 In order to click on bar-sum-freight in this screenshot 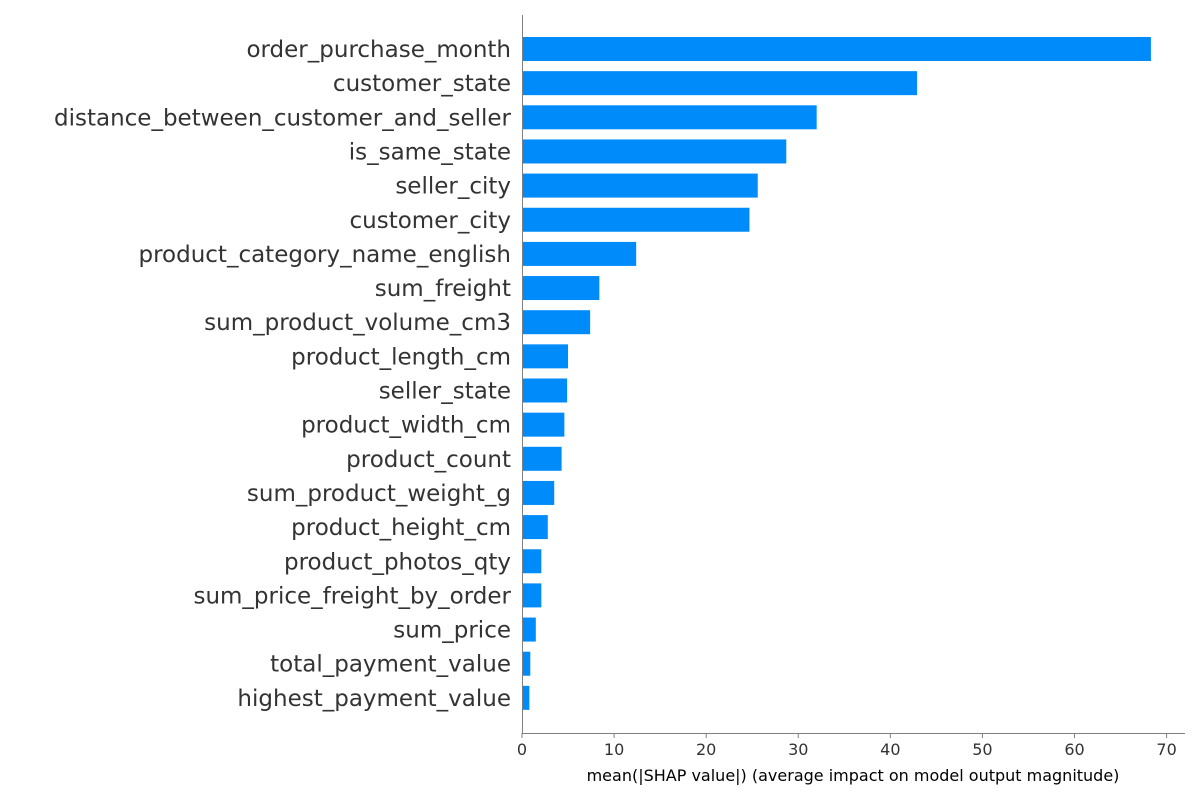, I will do `click(561, 288)`.